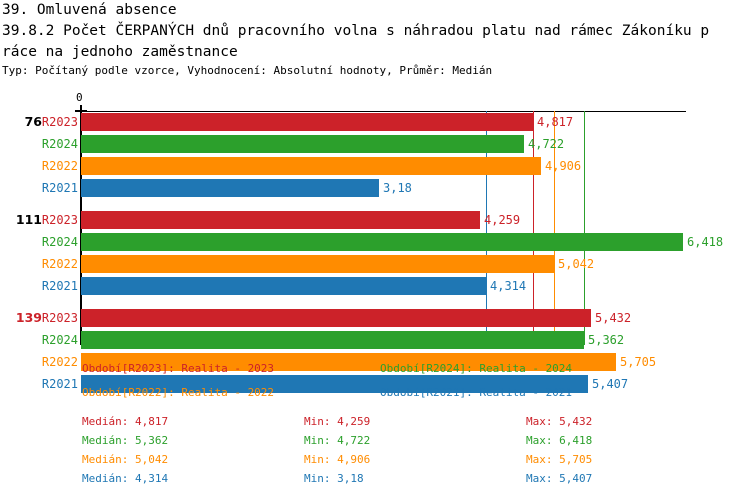 This screenshot has width=750, height=498. What do you see at coordinates (33, 121) in the screenshot?
I see `group-label-76: 76` at bounding box center [33, 121].